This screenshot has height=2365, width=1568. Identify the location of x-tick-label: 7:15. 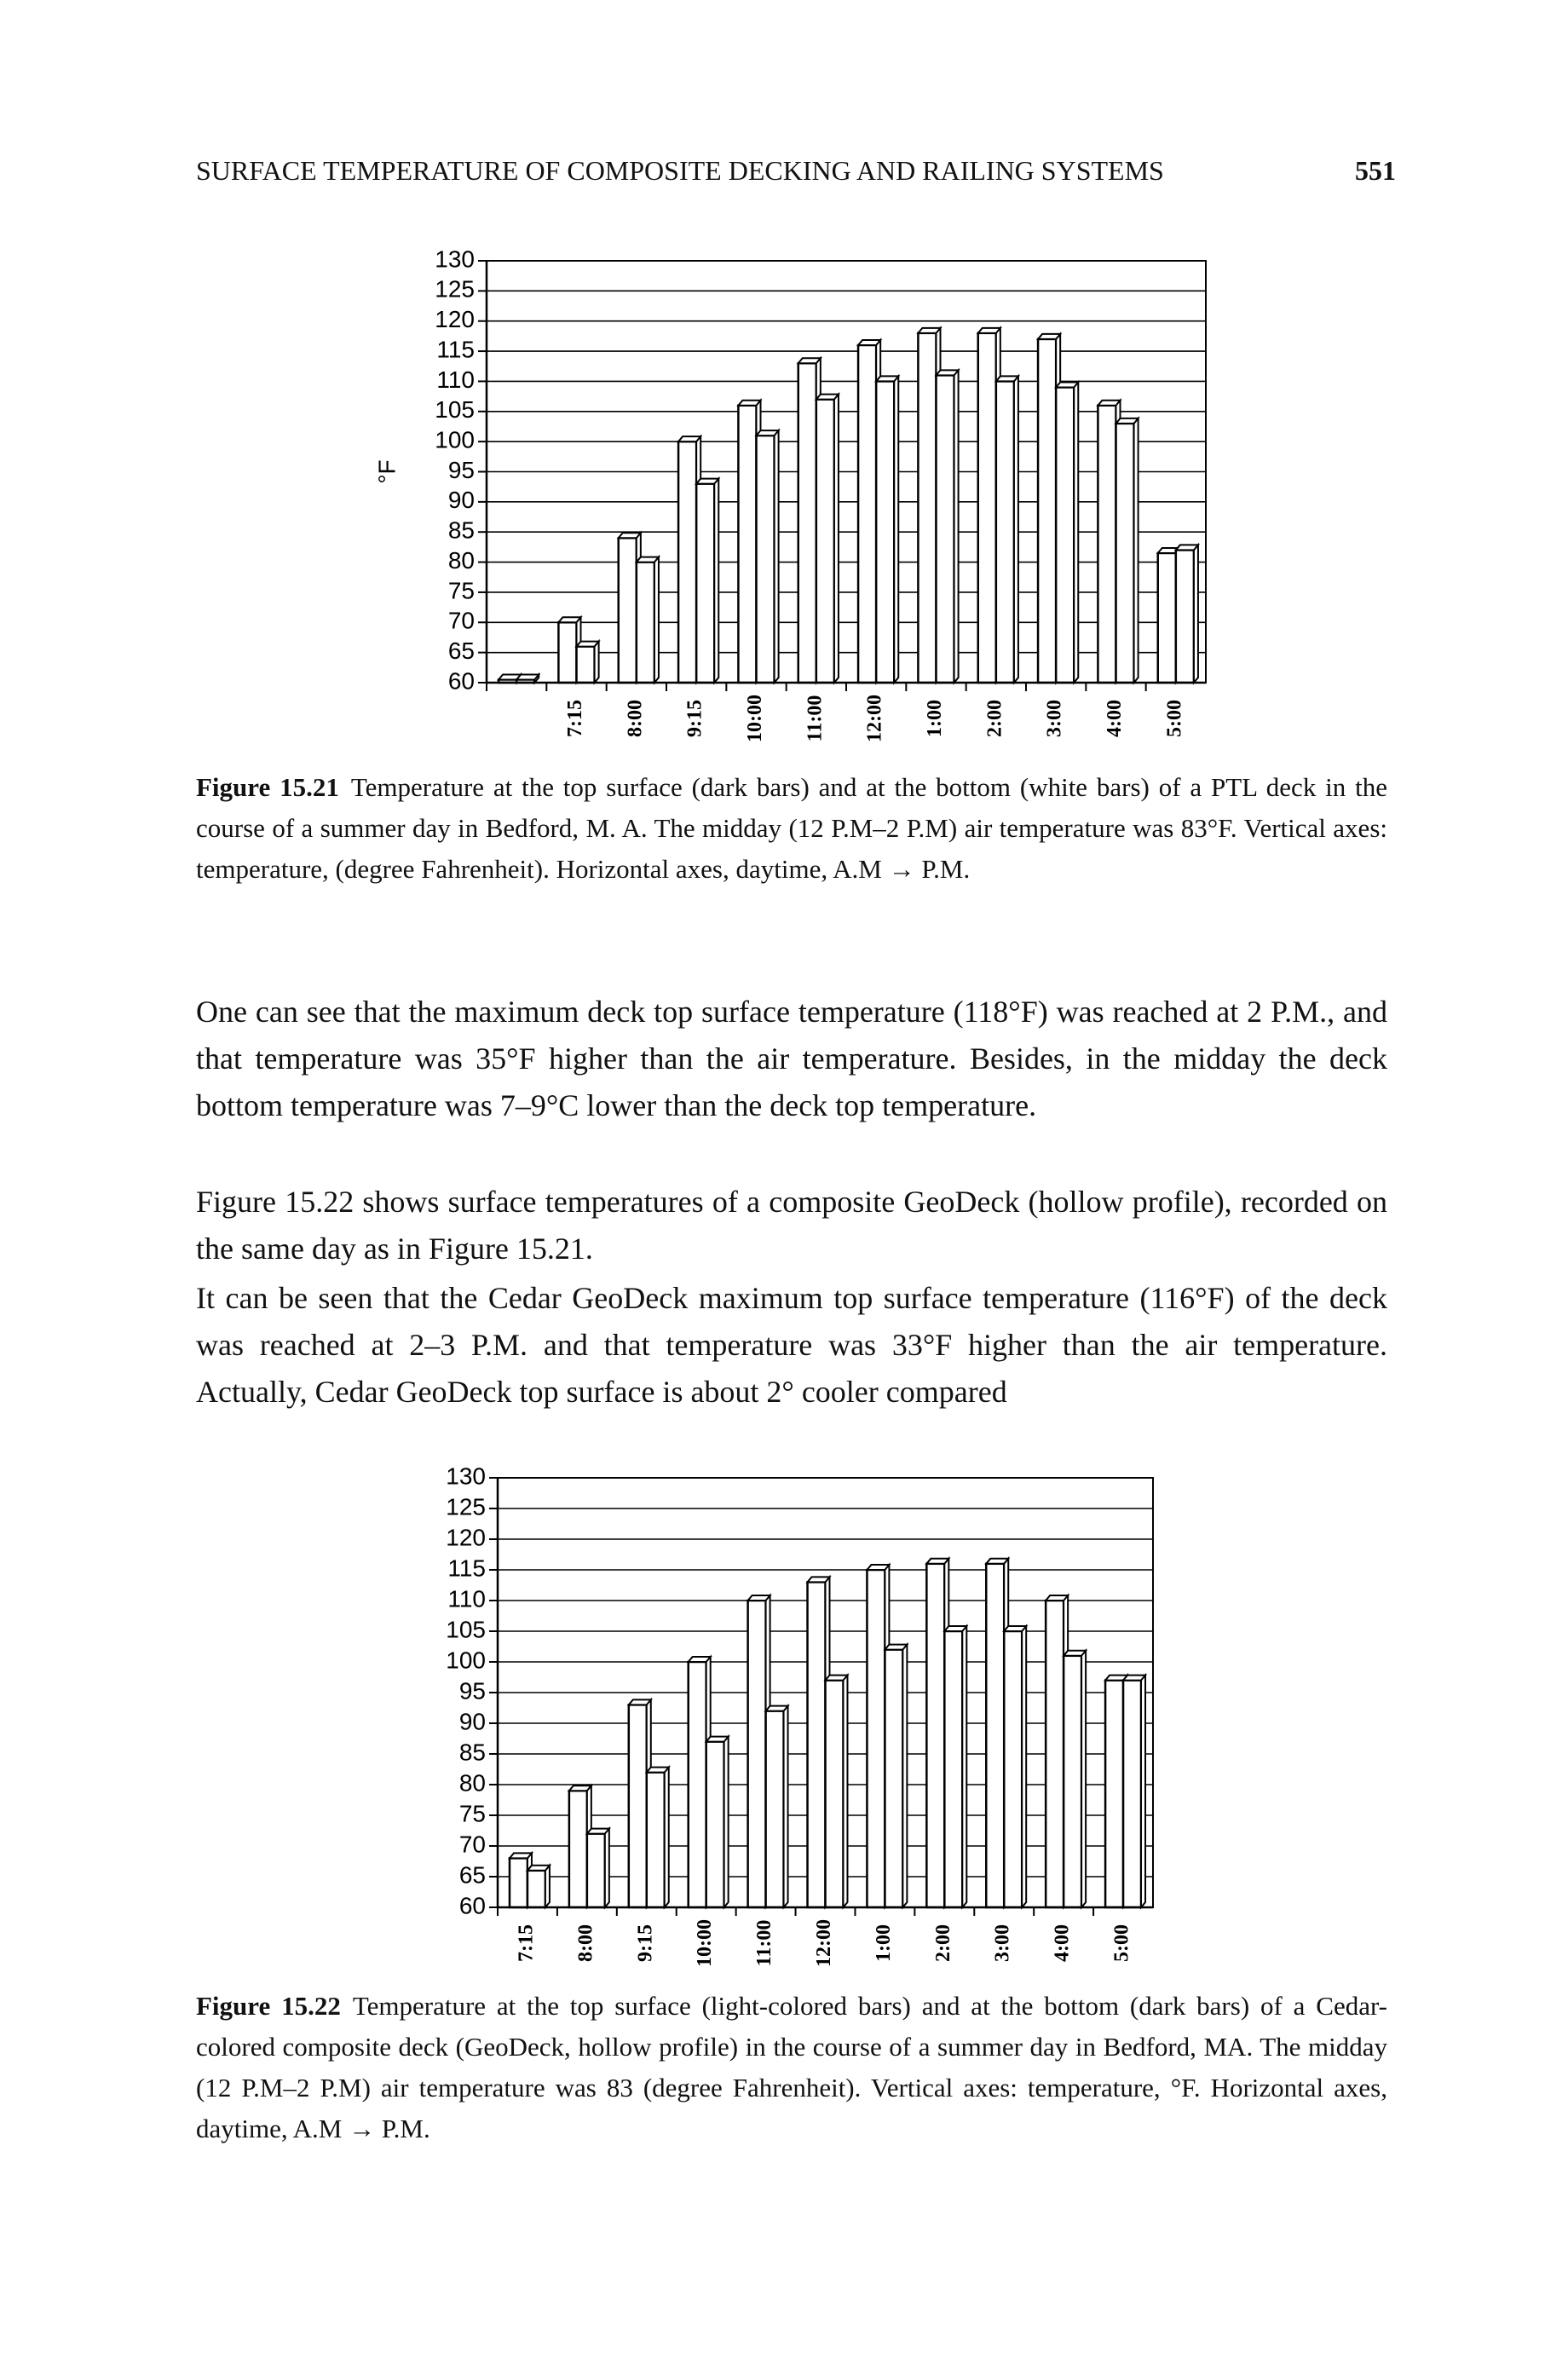
(575, 718).